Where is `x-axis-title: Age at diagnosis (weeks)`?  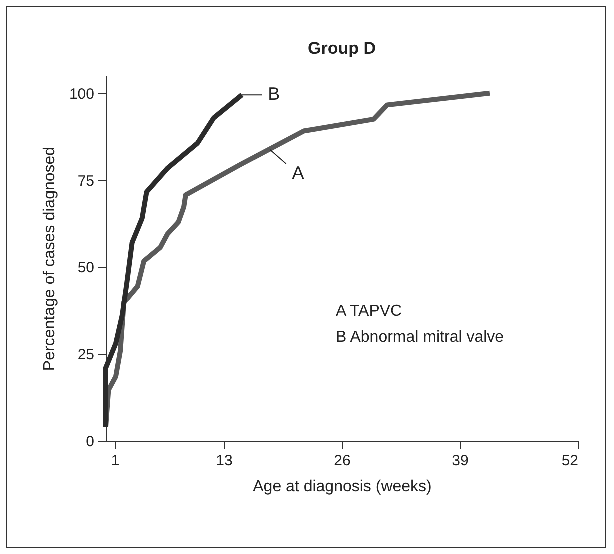 x-axis-title: Age at diagnosis (weeks) is located at coordinates (342, 487).